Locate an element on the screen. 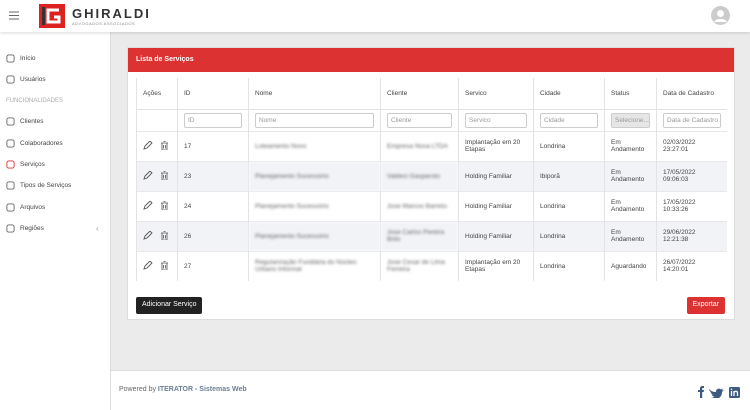 The image size is (750, 410). table-cell: Ibiporã is located at coordinates (569, 175).